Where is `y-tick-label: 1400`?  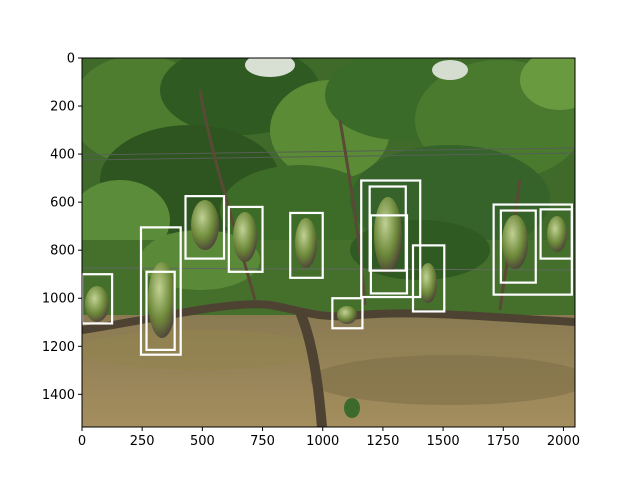
y-tick-label: 1400 is located at coordinates (58, 395).